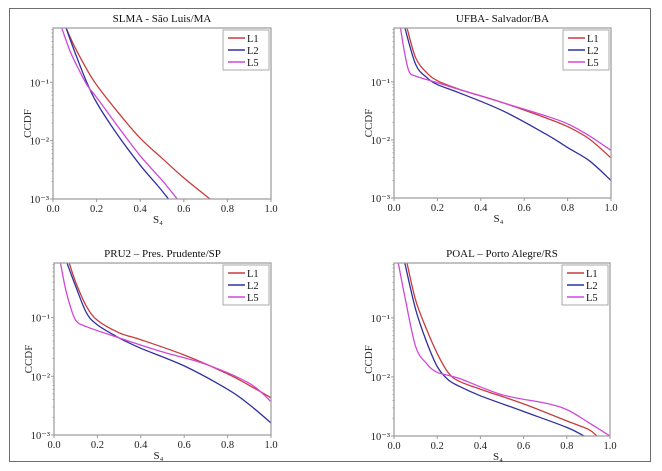  I want to click on subplot-title: PRU2 – Pres. Prudente/SP, so click(162, 254).